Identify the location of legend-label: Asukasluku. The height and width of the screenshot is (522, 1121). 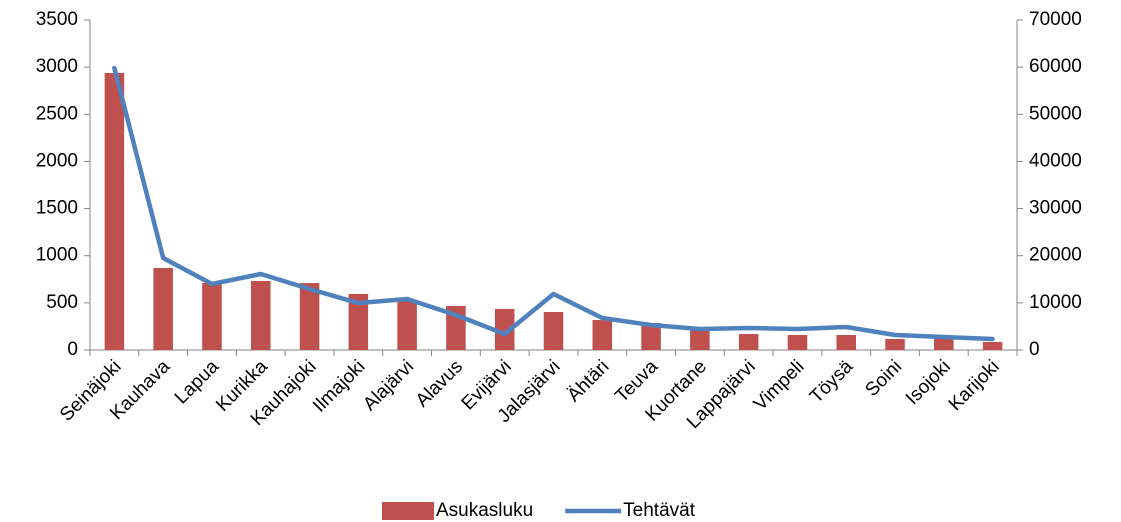
(484, 510).